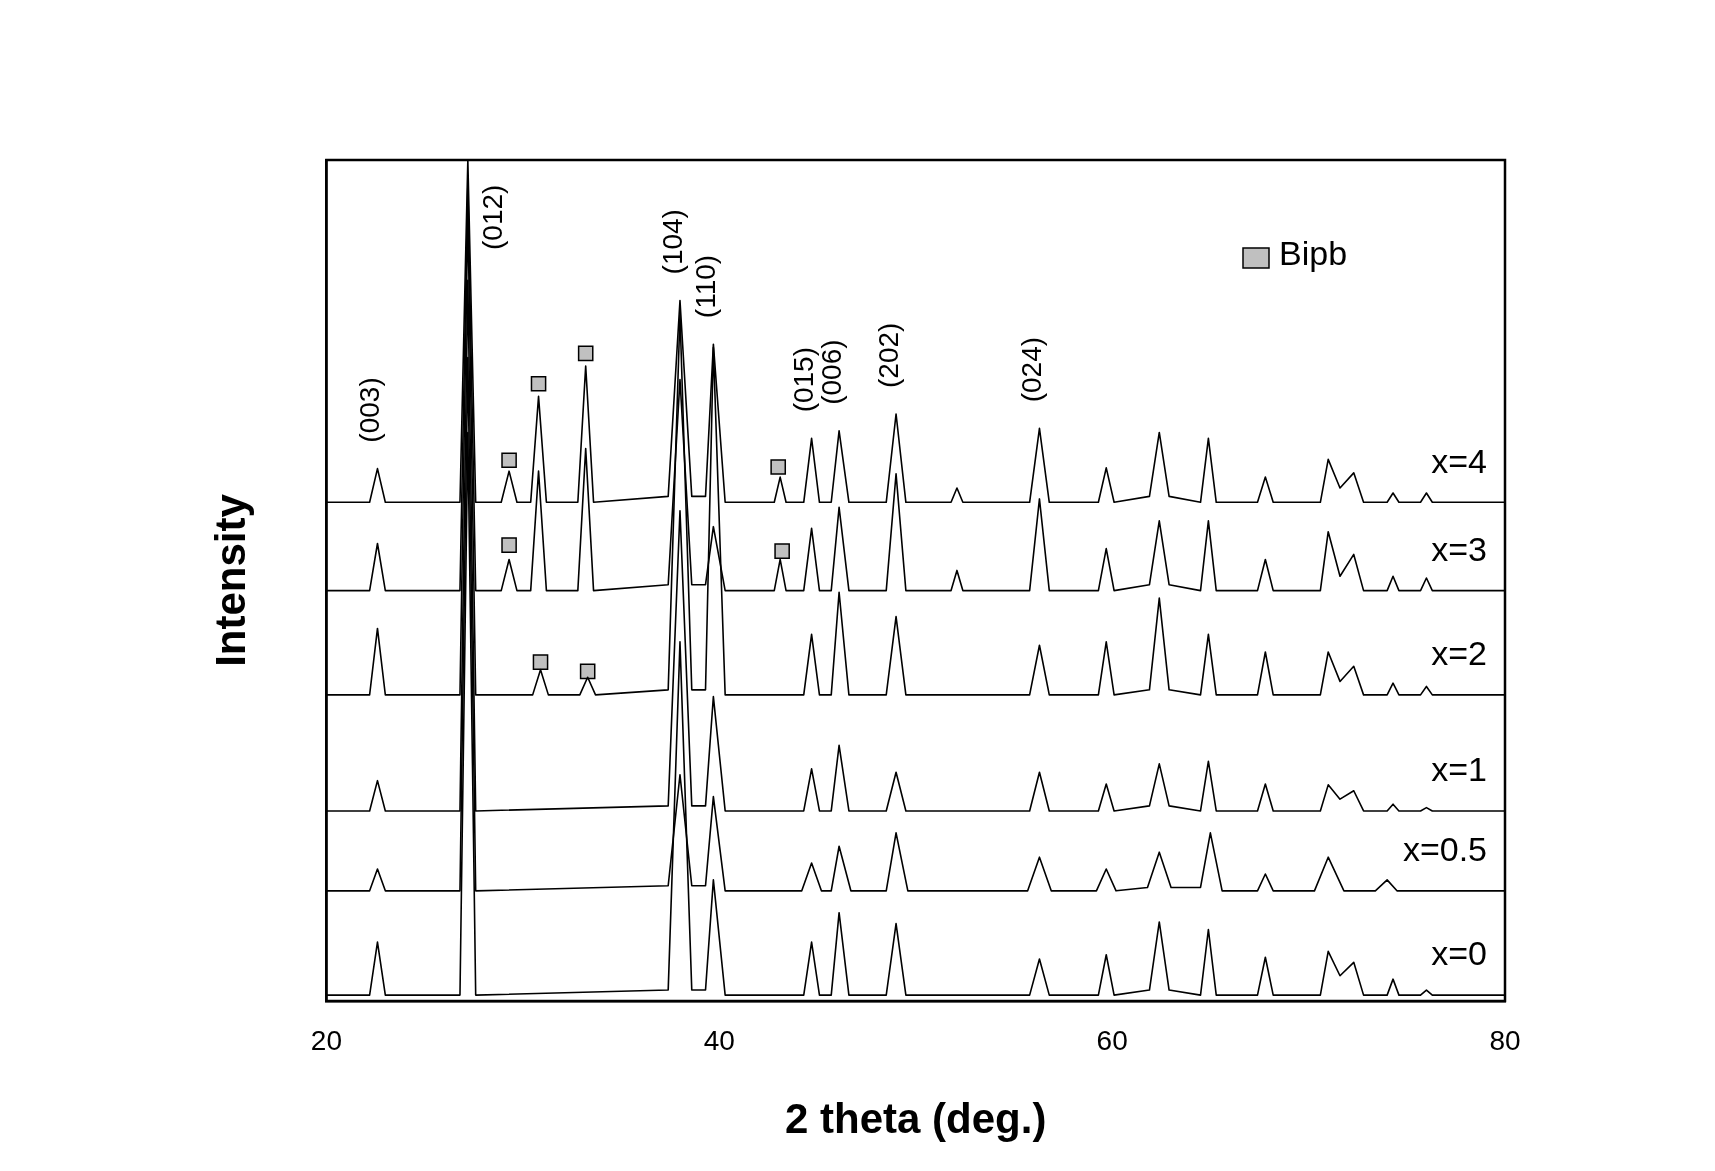 This screenshot has height=1171, width=1715. What do you see at coordinates (672, 242) in the screenshot?
I see `annotation: (104)` at bounding box center [672, 242].